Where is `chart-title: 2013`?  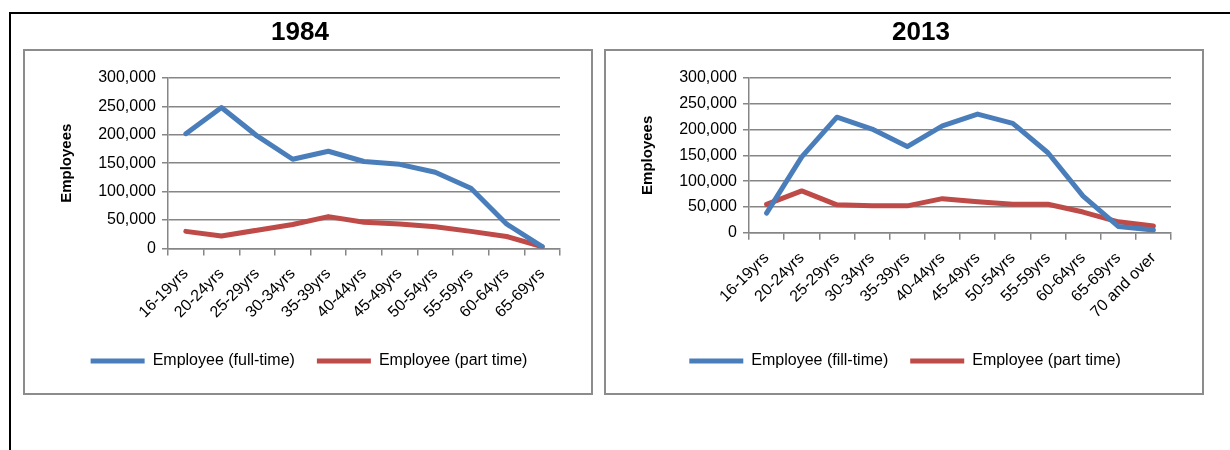
chart-title: 2013 is located at coordinates (921, 31).